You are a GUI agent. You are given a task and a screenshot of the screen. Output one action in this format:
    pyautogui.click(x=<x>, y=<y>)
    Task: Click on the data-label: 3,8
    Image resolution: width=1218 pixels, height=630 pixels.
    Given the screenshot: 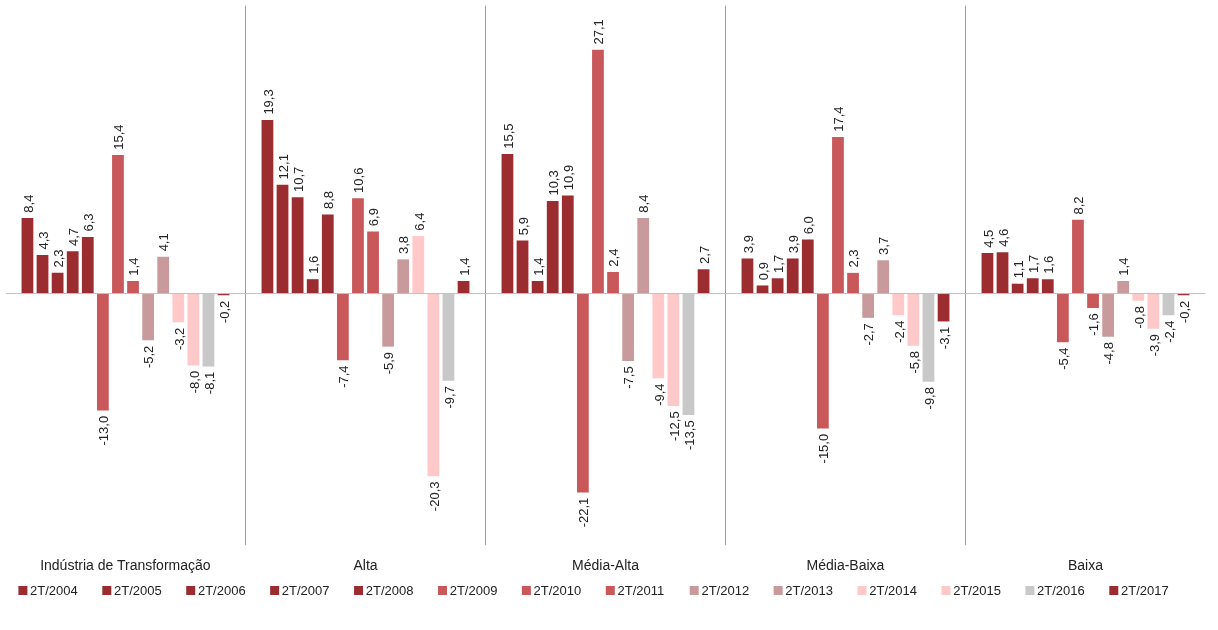 What is the action you would take?
    pyautogui.click(x=404, y=245)
    